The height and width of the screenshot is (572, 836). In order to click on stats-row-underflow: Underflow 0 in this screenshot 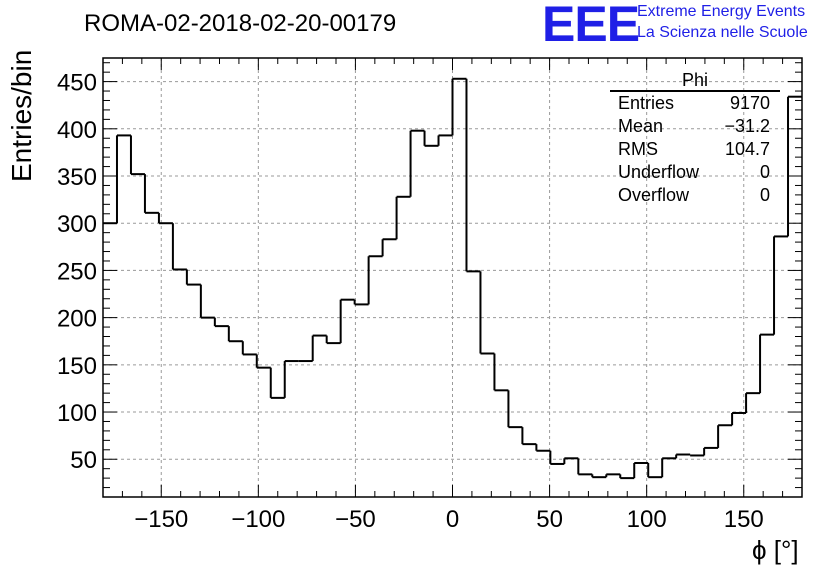, I will do `click(695, 172)`.